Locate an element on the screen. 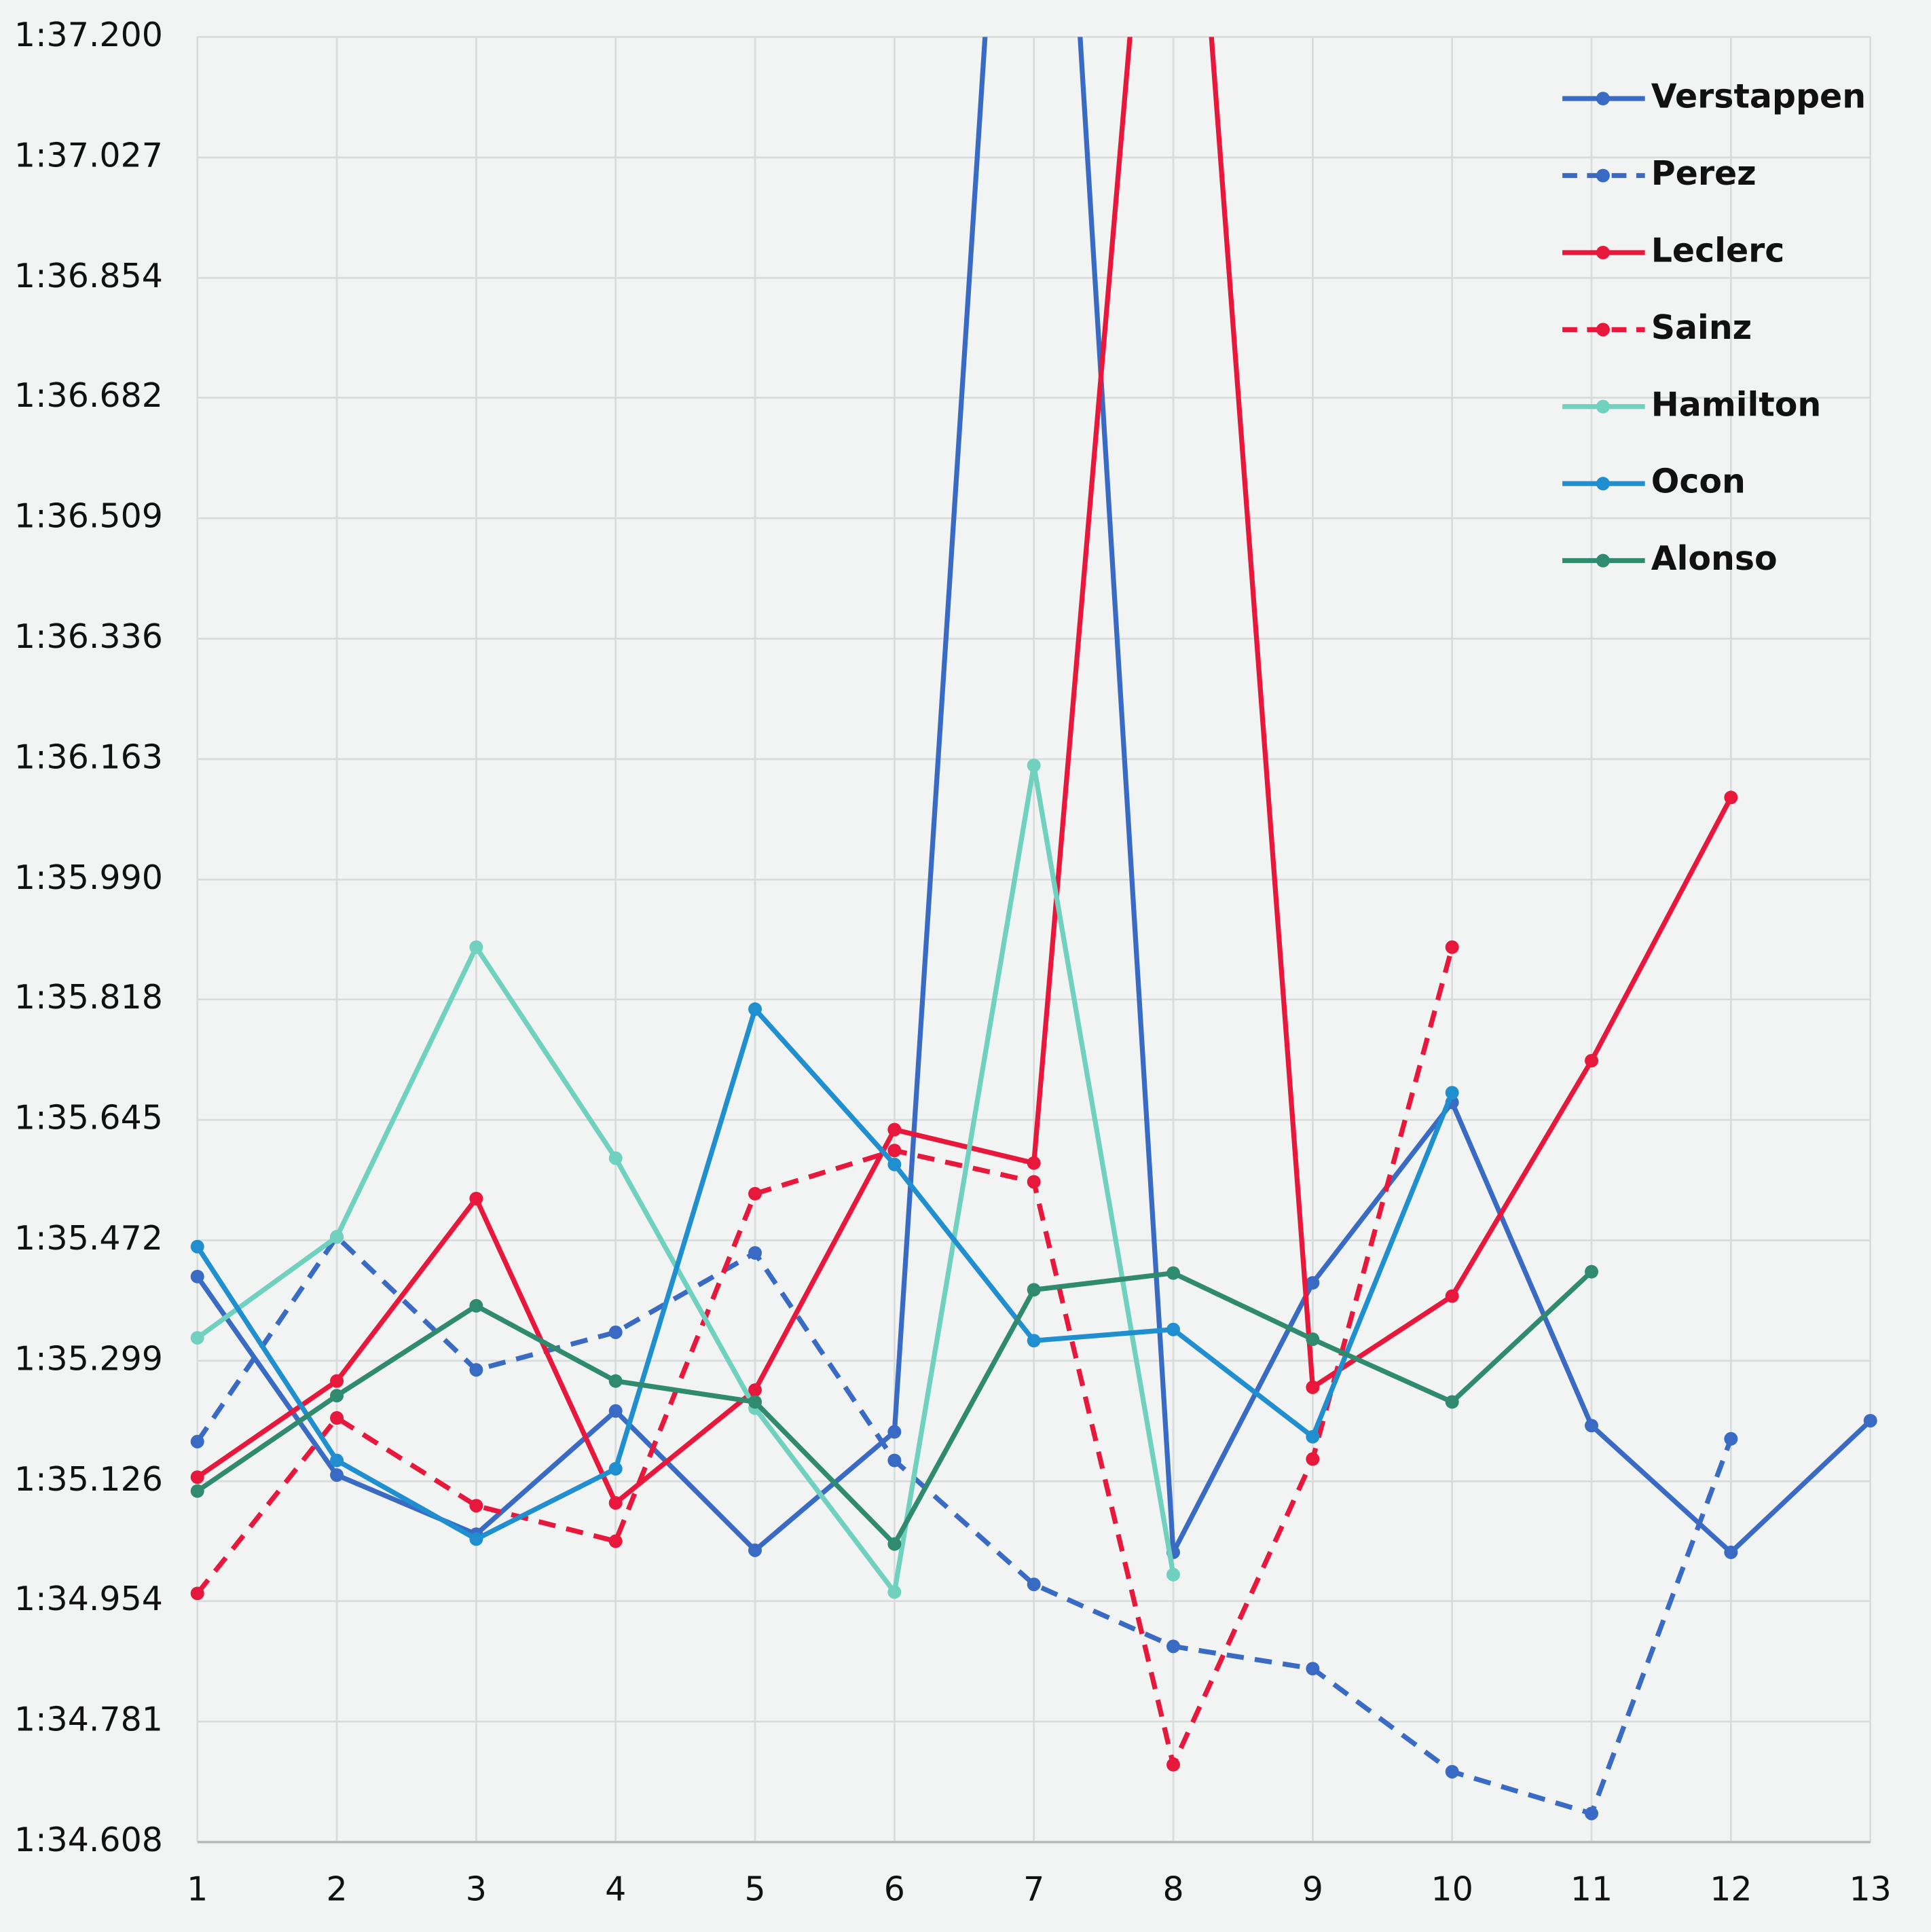 This screenshot has width=1931, height=1932. x-tick-label: 11 is located at coordinates (1591, 1889).